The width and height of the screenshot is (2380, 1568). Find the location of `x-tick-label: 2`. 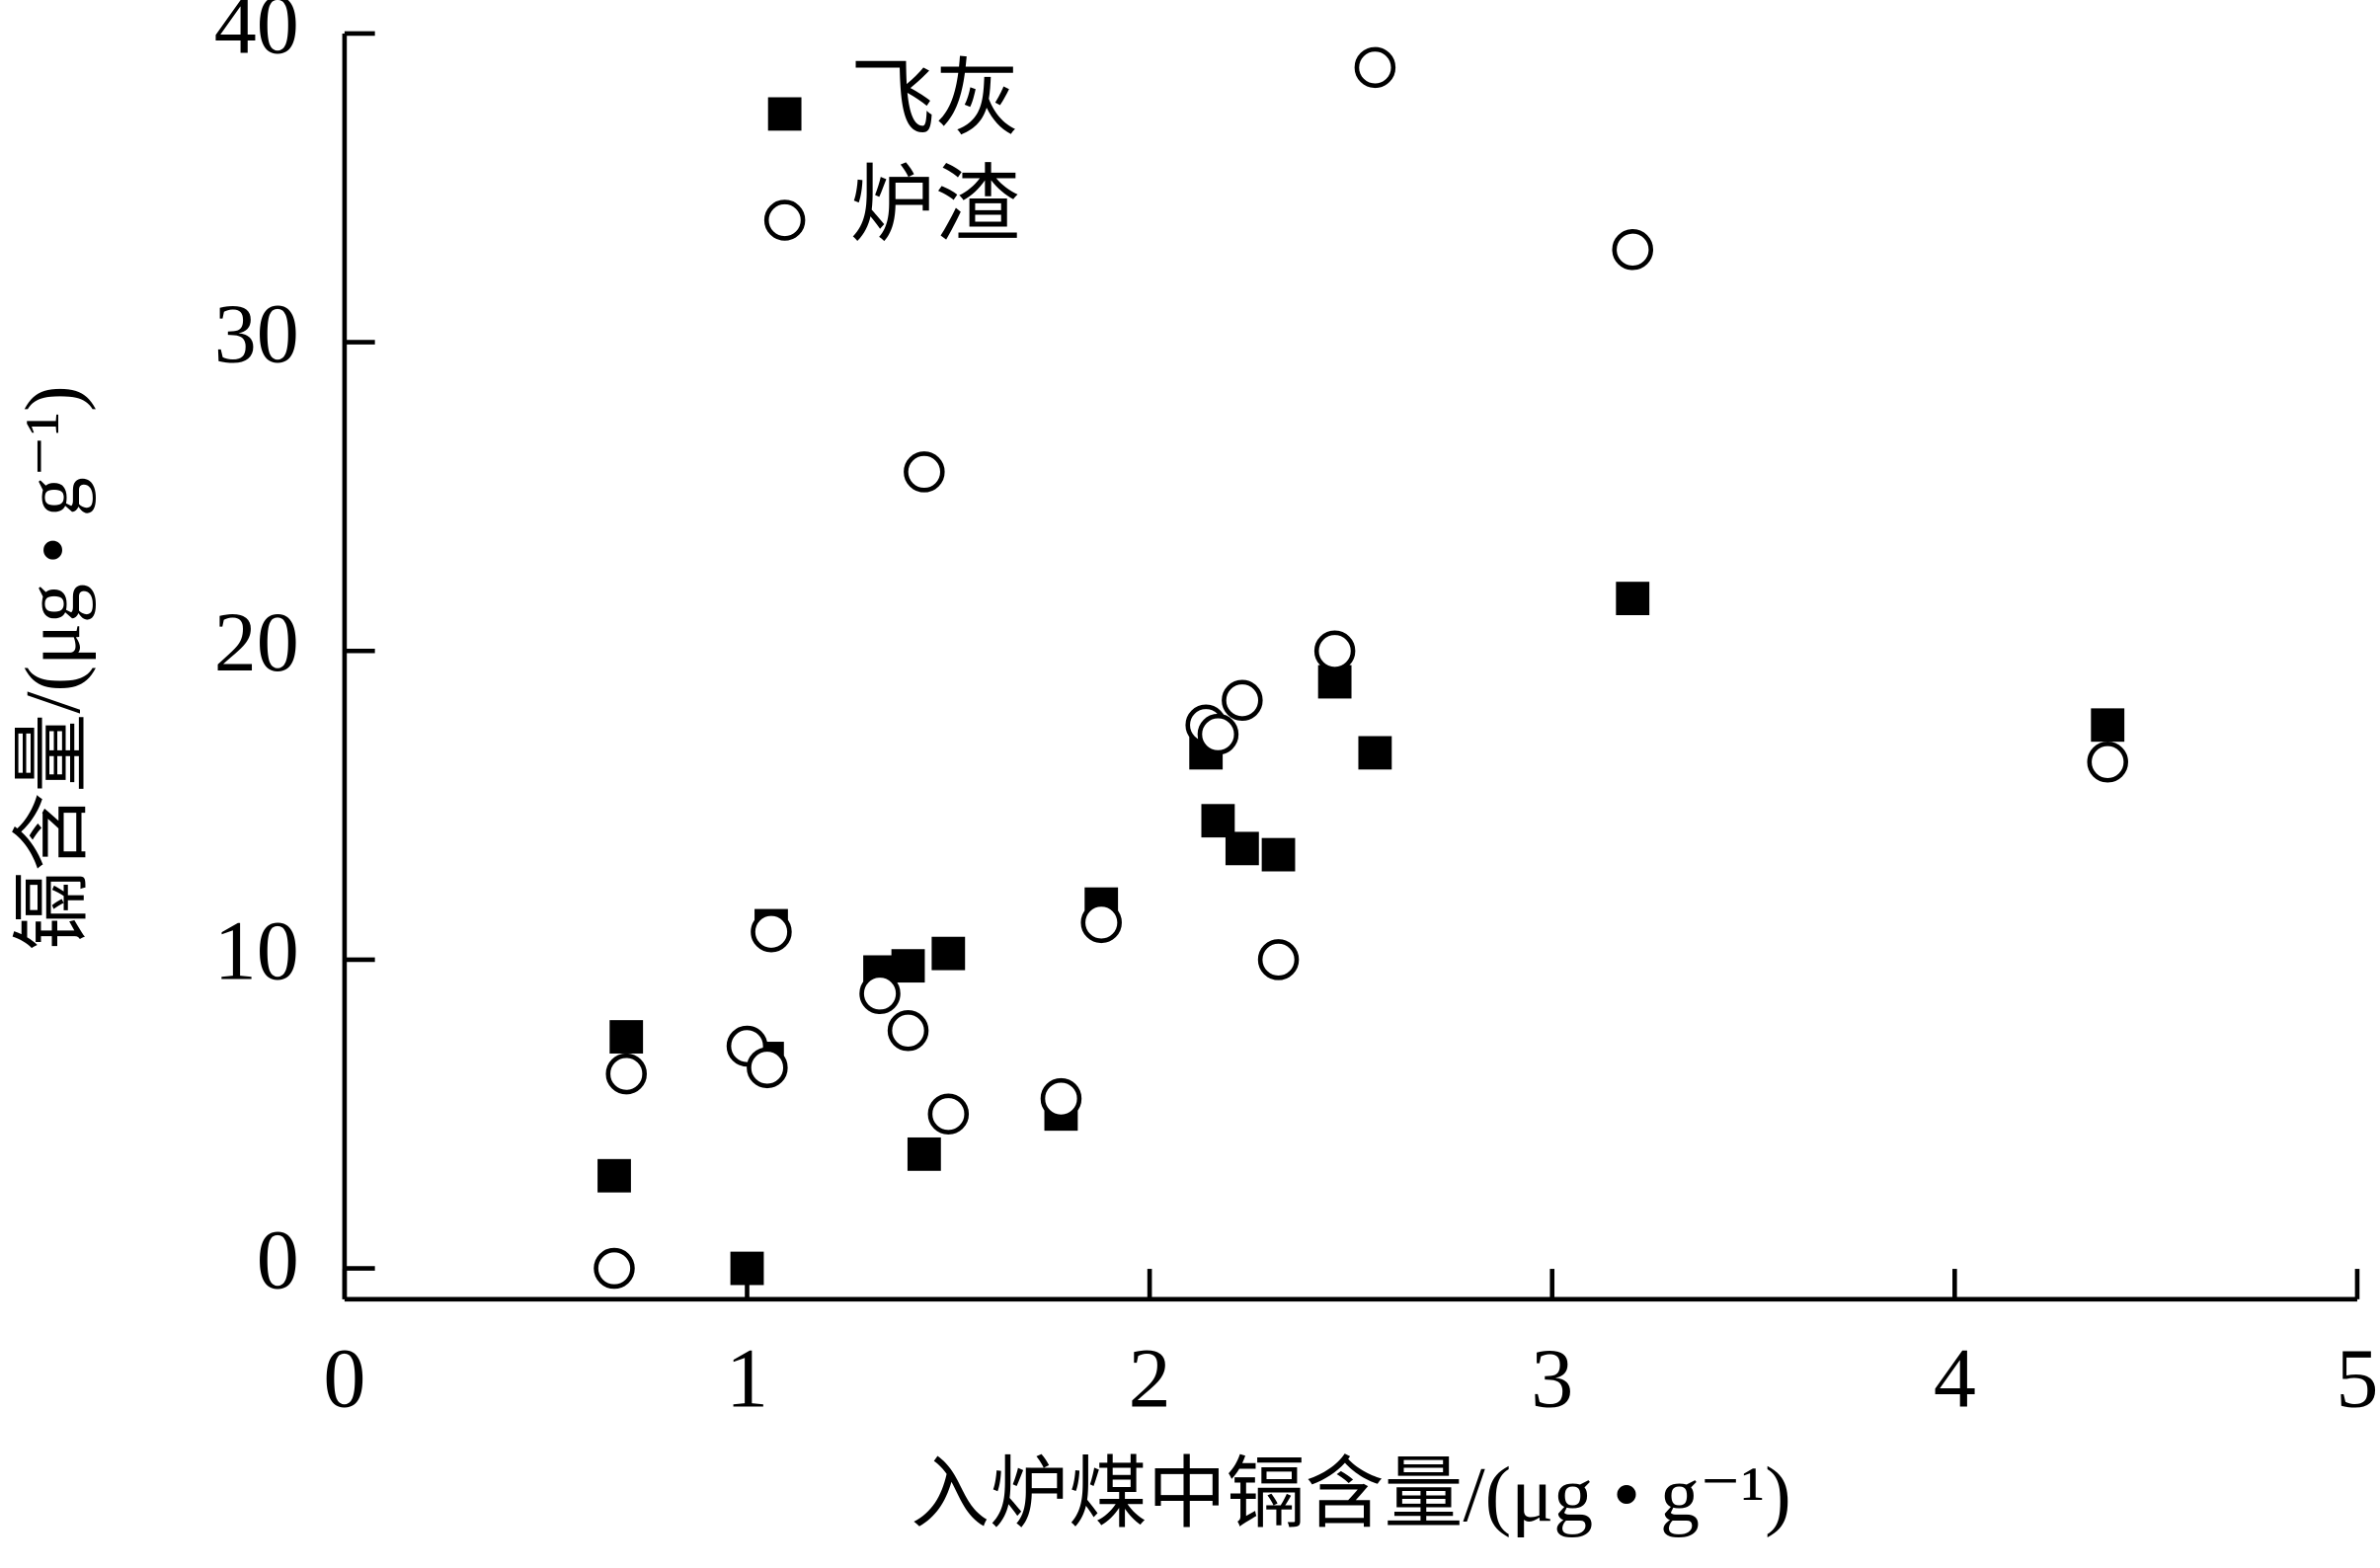

x-tick-label: 2 is located at coordinates (1150, 1378).